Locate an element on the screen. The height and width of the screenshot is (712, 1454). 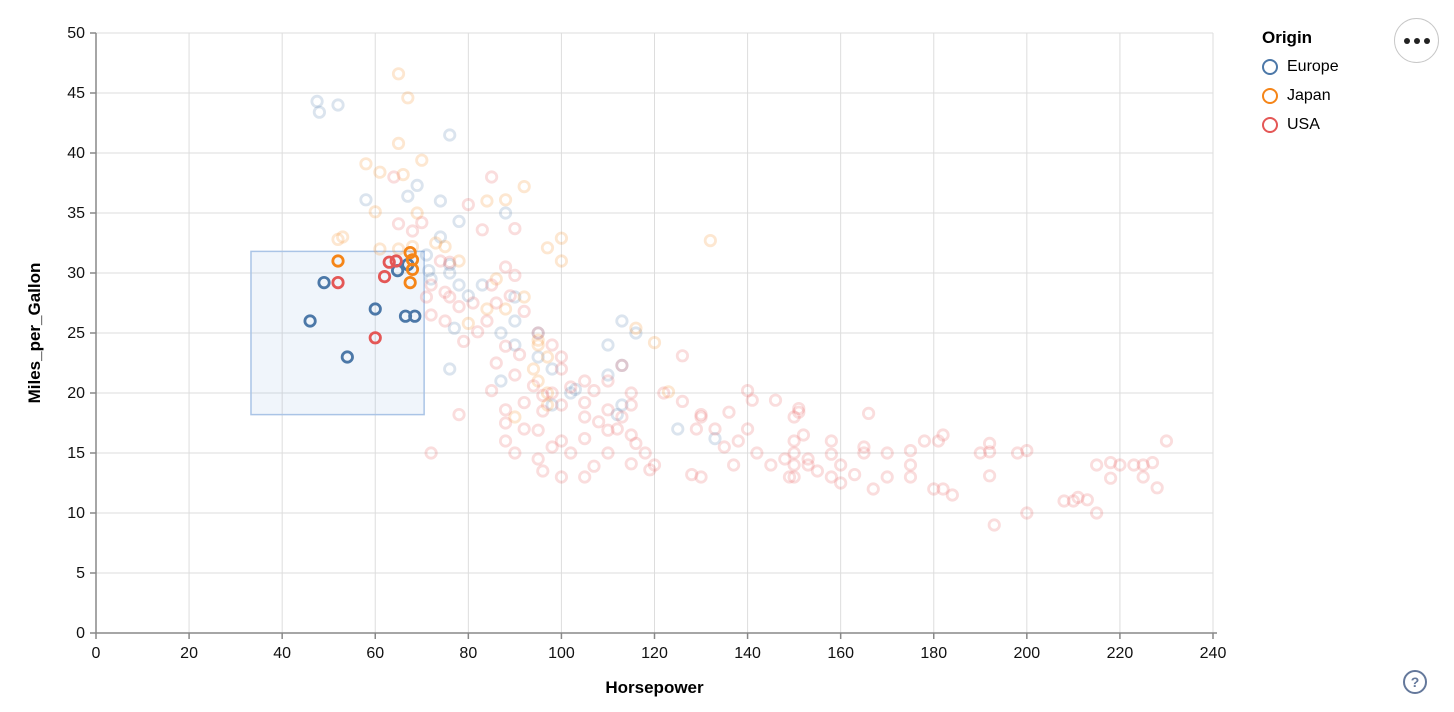
y-tick-label: 25 is located at coordinates (76, 333).